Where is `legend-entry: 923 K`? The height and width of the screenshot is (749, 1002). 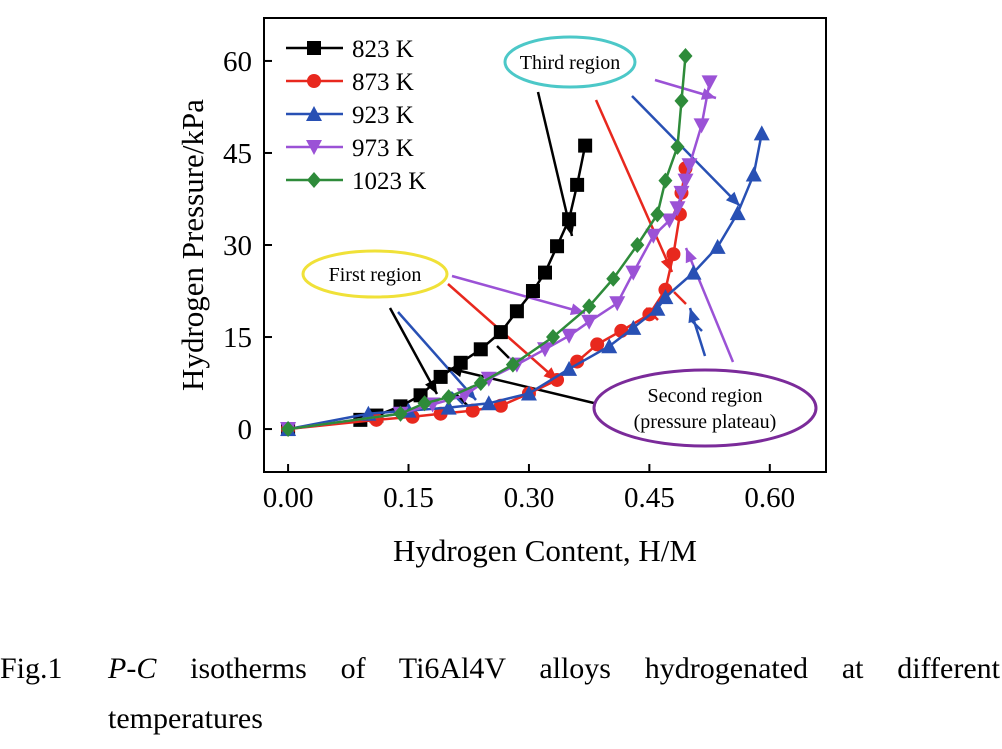
legend-entry: 923 K is located at coordinates (350, 115).